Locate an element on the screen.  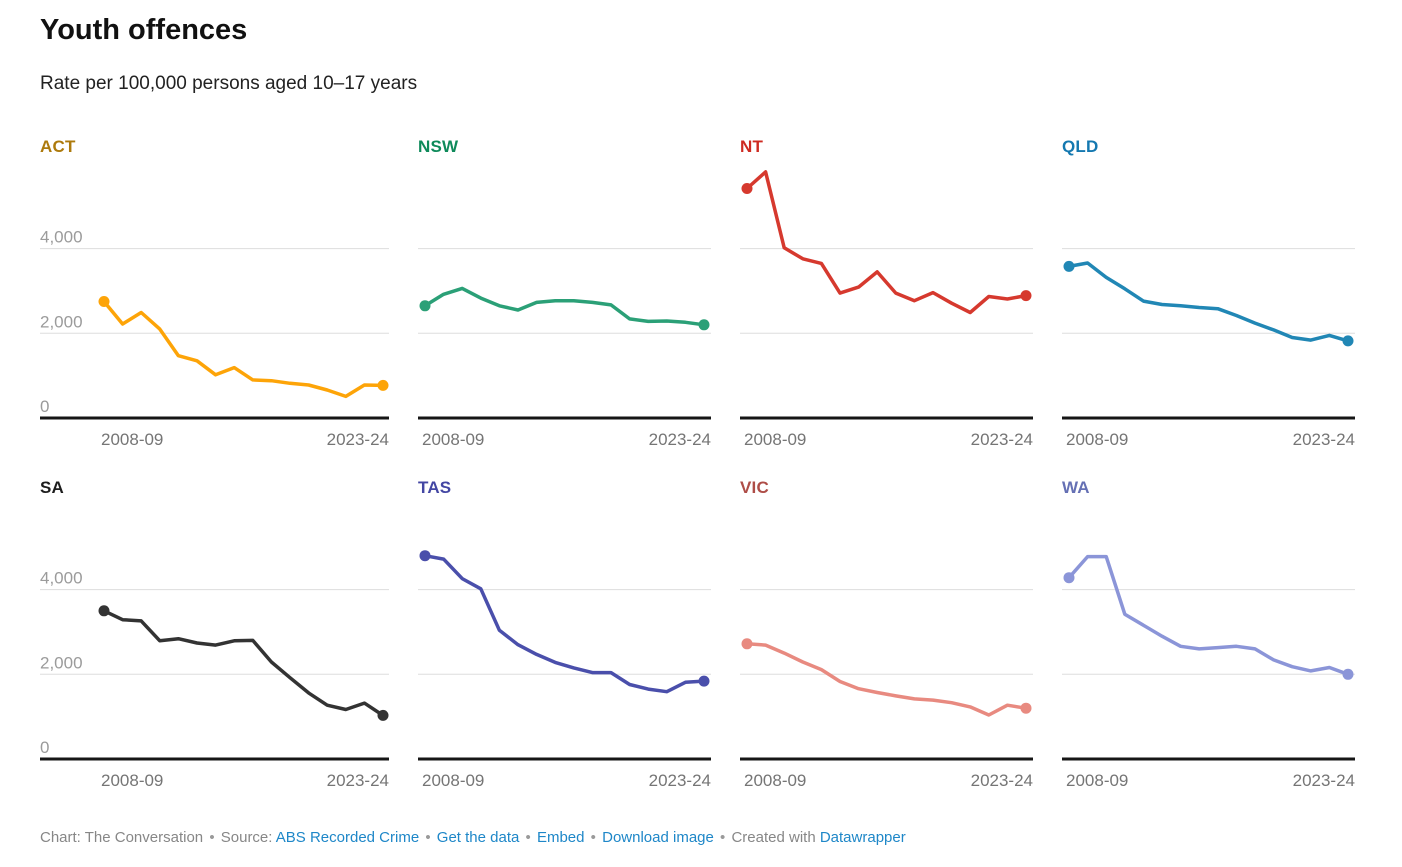
panel-nsw: NSW 2008-09 2023-24 is located at coordinates (564, 294).